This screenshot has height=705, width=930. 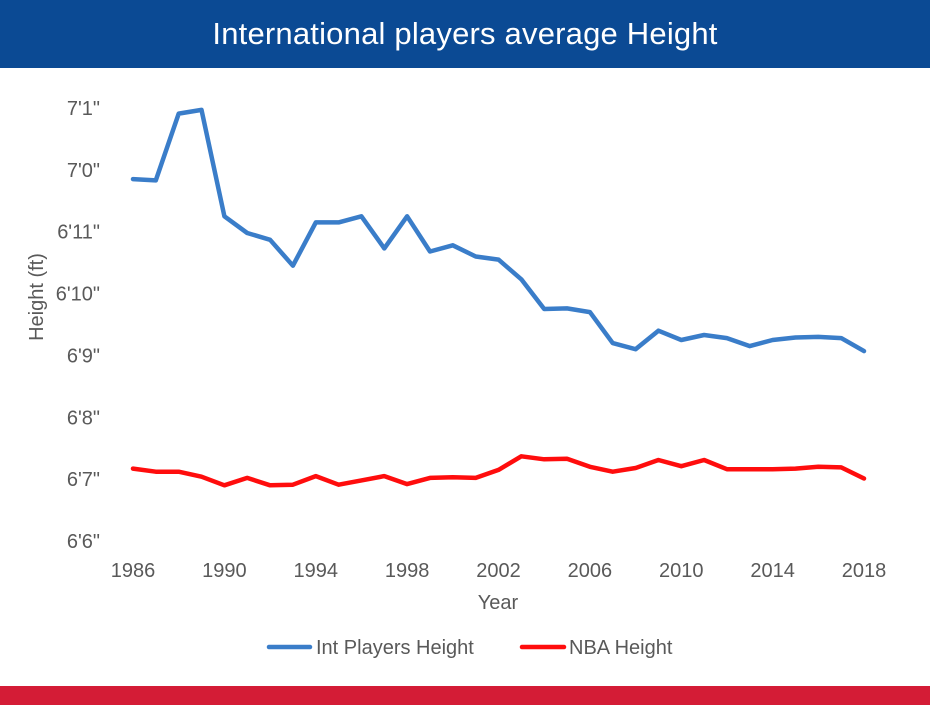 I want to click on y-axis-ticks: 6'6" 6'7" 6'8" 6'9" 6'10" 6'11" 7'0" 7'1", so click(x=78, y=325).